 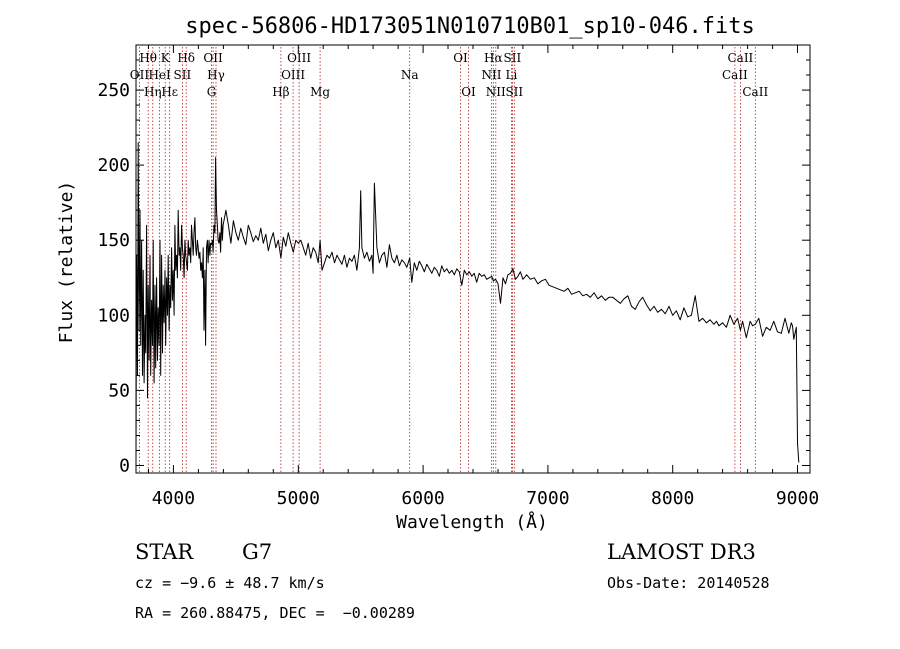 What do you see at coordinates (688, 583) in the screenshot?
I see `obs-date: Obs-Date: 20140528` at bounding box center [688, 583].